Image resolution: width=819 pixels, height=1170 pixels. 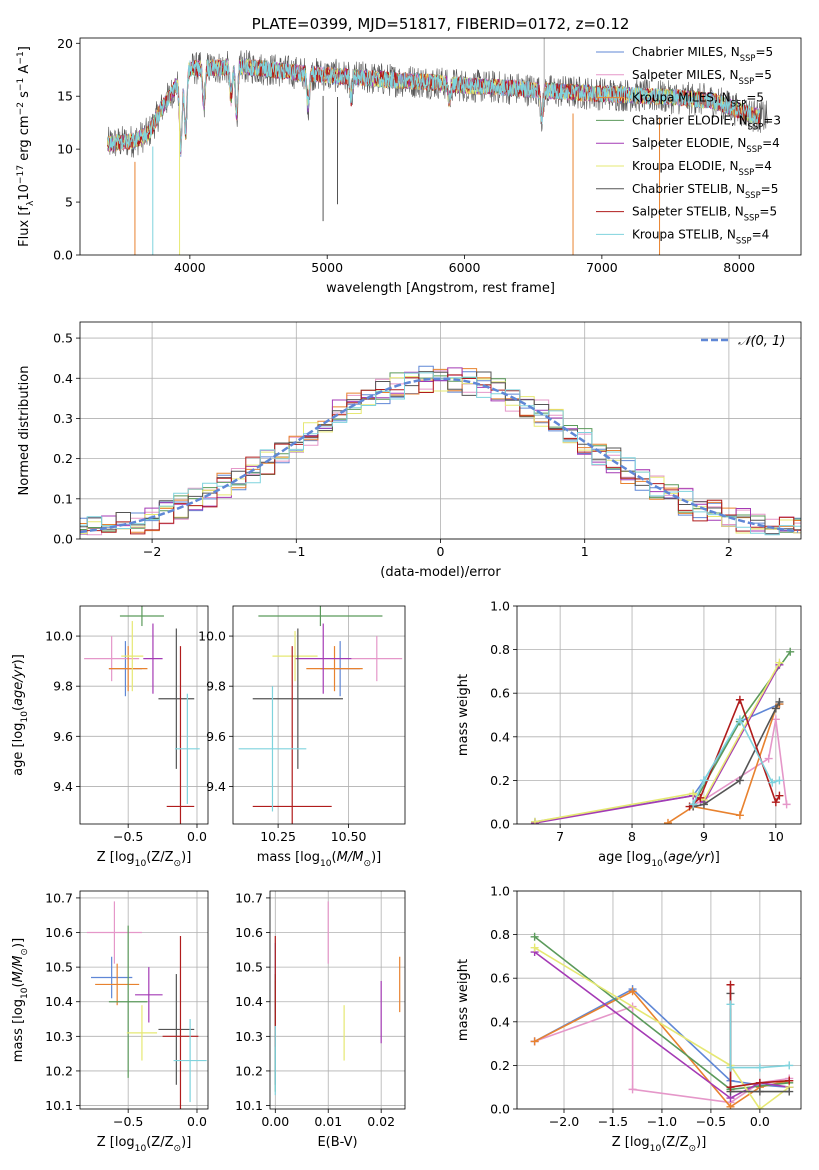 I want to click on histogram-series, so click(x=440, y=454).